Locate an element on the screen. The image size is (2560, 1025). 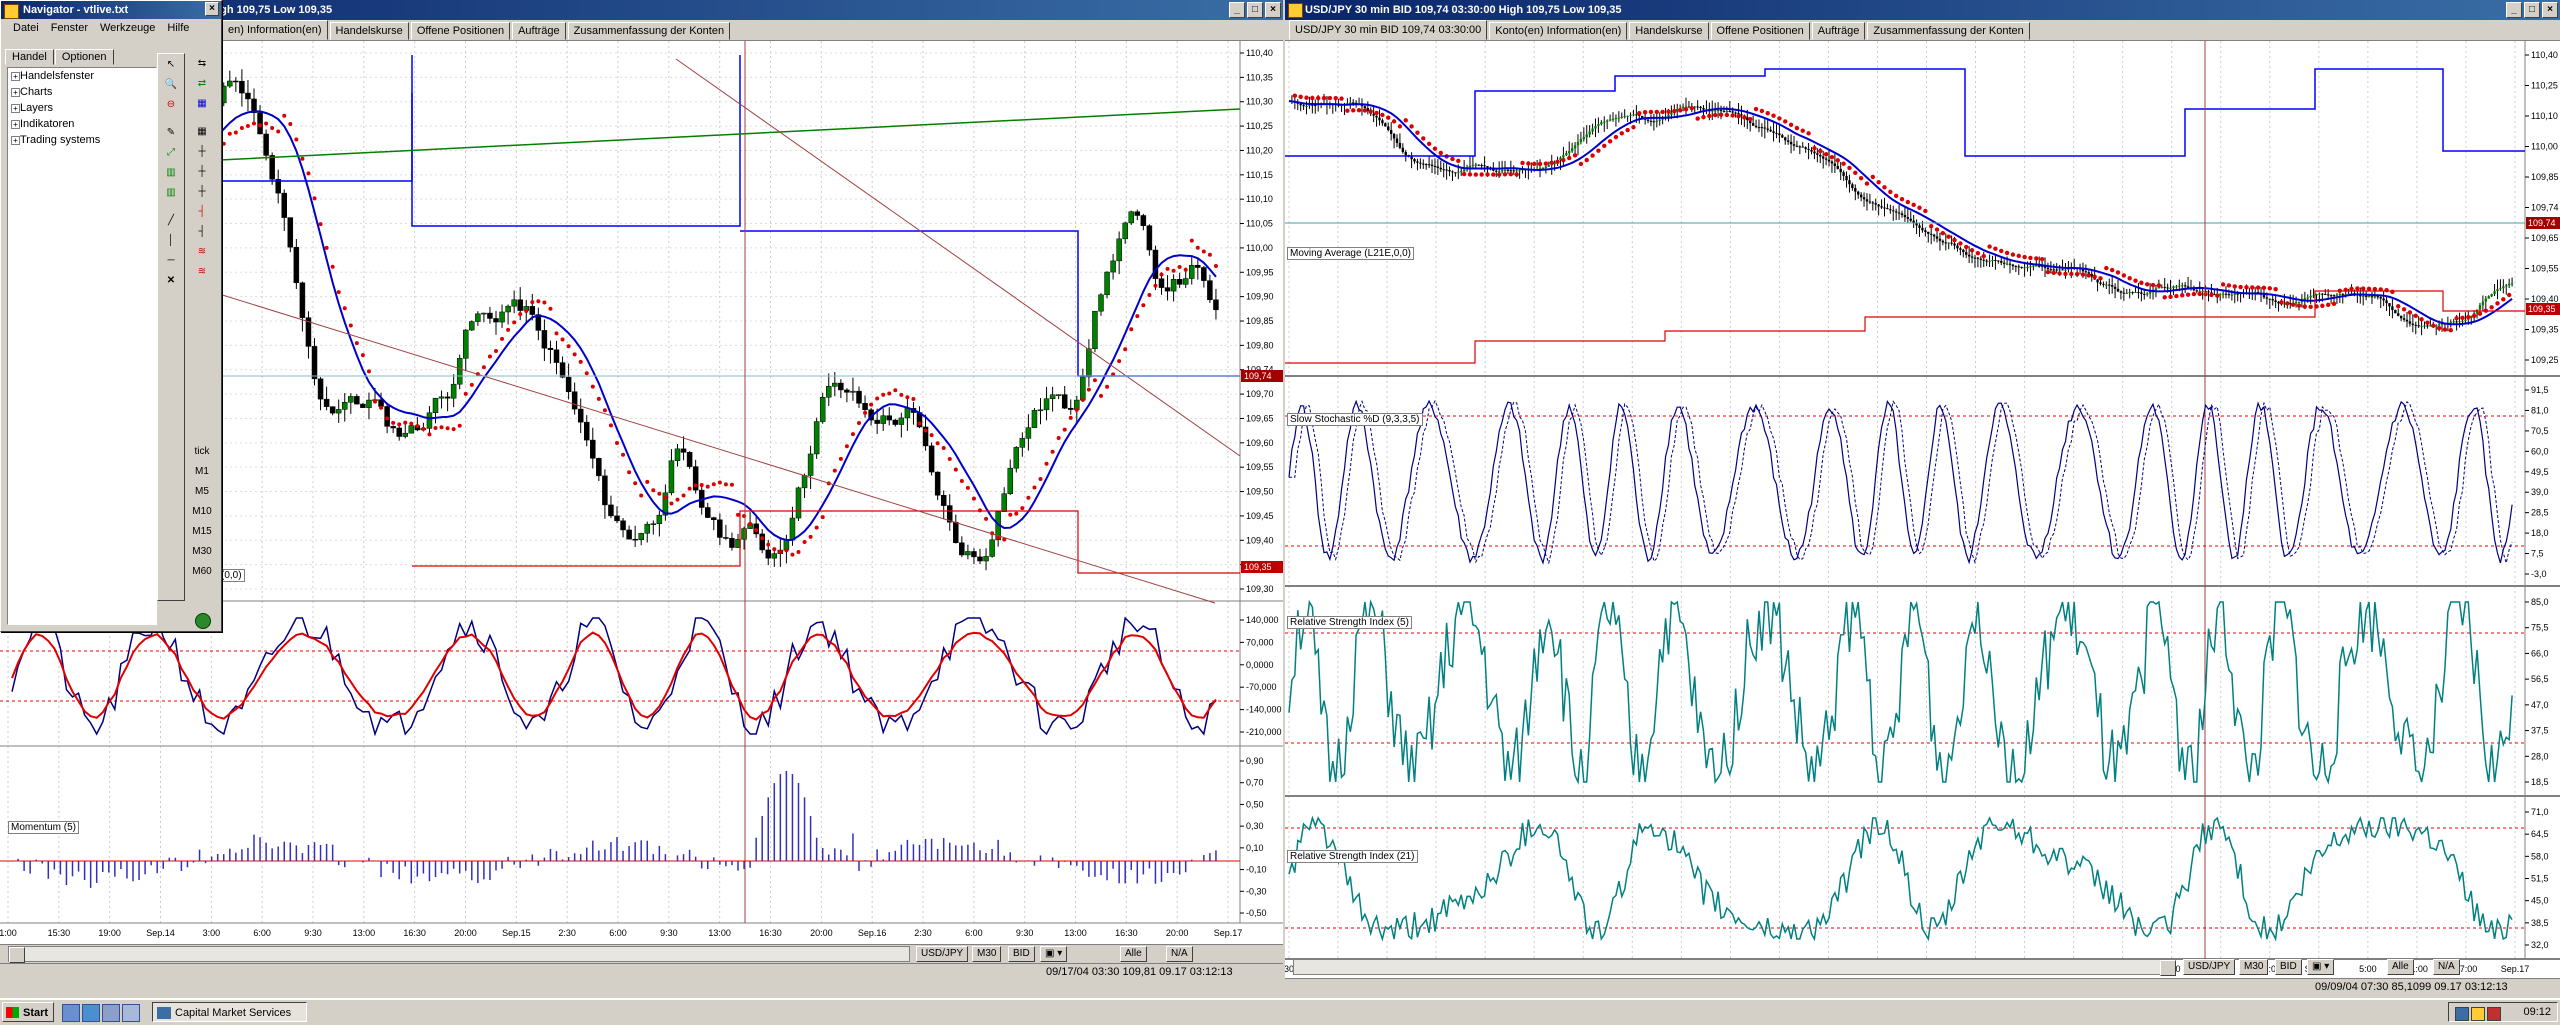
menu-hilfe: Hilfe is located at coordinates (178, 28).